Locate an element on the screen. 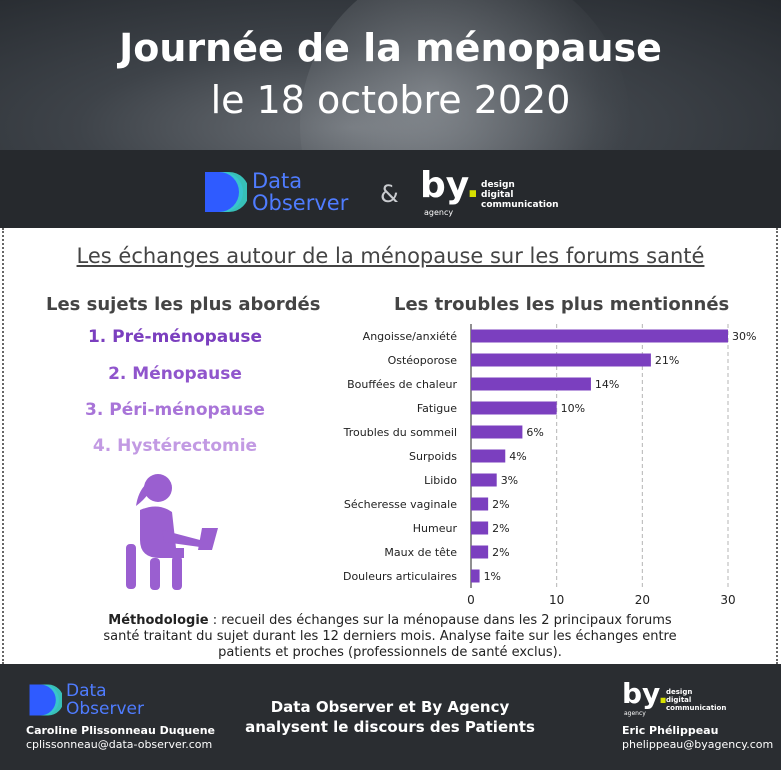  footer-data-observer-logo-icon is located at coordinates (45, 700).